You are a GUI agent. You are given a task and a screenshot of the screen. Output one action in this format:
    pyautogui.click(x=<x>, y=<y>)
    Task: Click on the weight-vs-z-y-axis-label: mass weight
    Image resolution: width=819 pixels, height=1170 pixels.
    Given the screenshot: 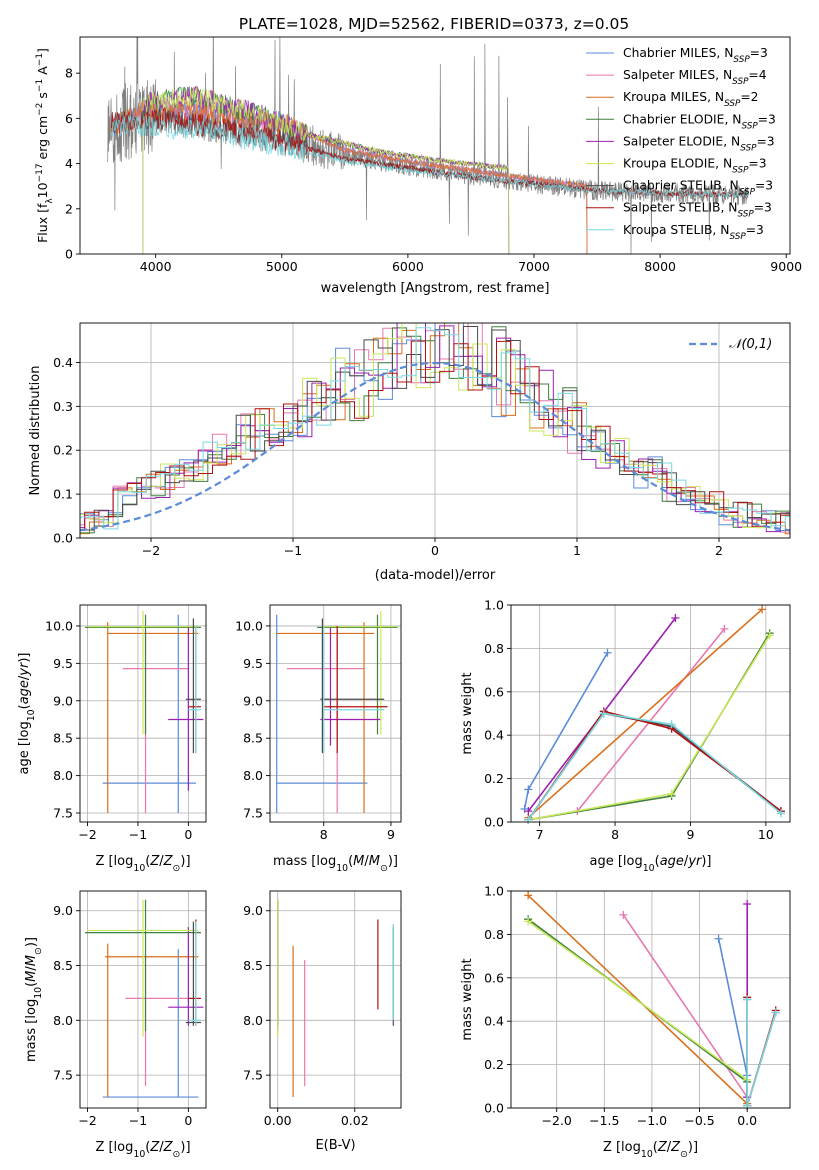 What is the action you would take?
    pyautogui.click(x=467, y=999)
    